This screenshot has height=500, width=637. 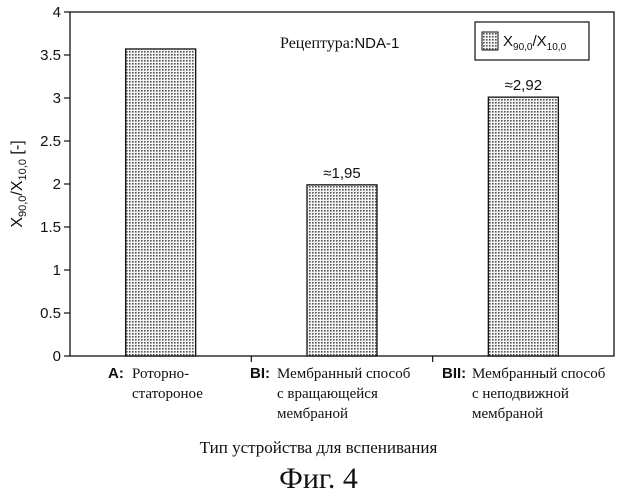 I want to click on y-tick-label: 0.5, so click(x=50, y=313).